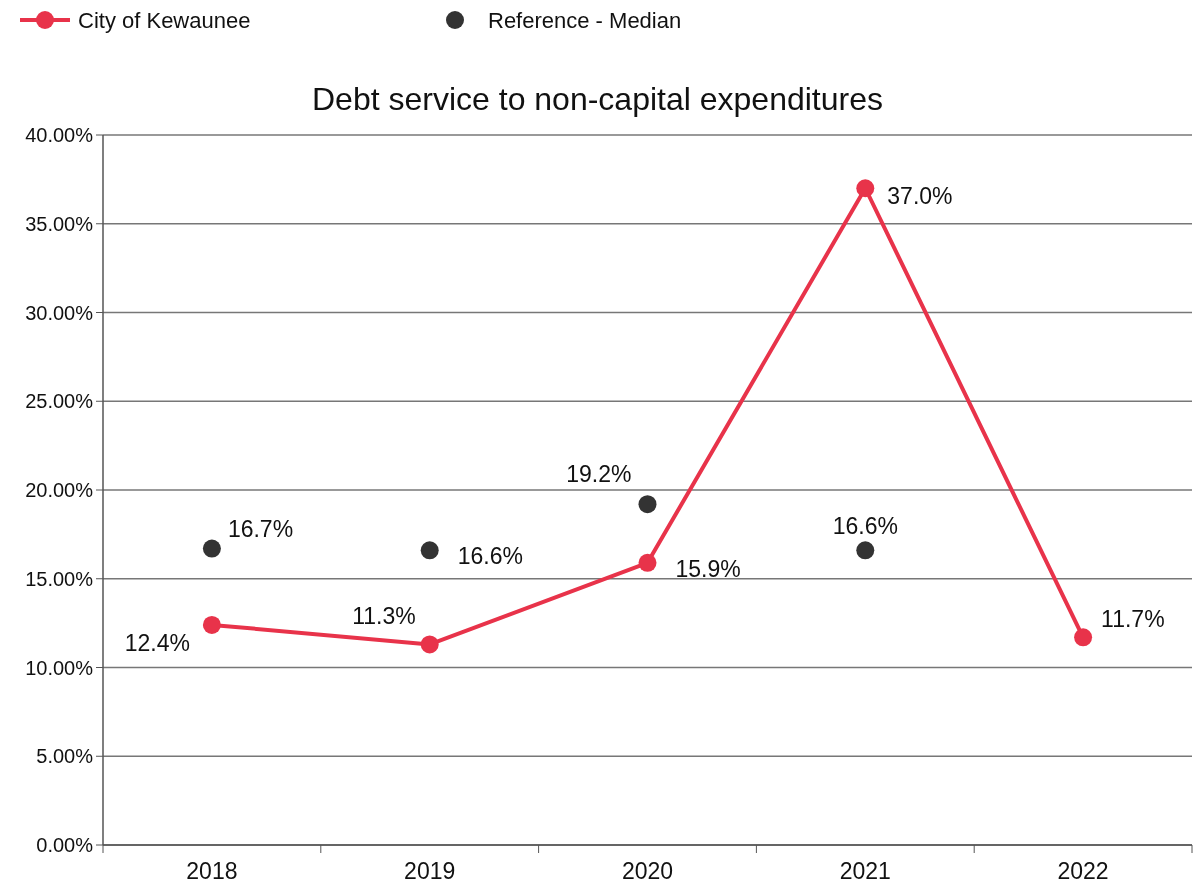 The height and width of the screenshot is (891, 1203). Describe the element at coordinates (157, 642) in the screenshot. I see `data-label: 12.4%` at that location.